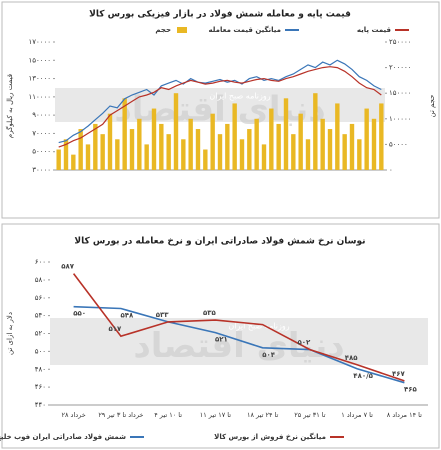 This screenshot has height=450, width=441. I want to click on data-label: ۴۸۰/۵, so click(363, 376).